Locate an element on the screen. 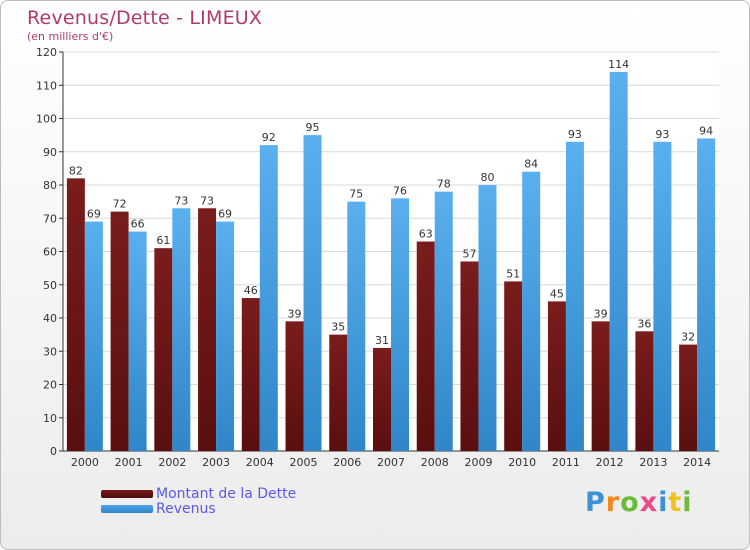  legend-swatch-dette is located at coordinates (127, 494).